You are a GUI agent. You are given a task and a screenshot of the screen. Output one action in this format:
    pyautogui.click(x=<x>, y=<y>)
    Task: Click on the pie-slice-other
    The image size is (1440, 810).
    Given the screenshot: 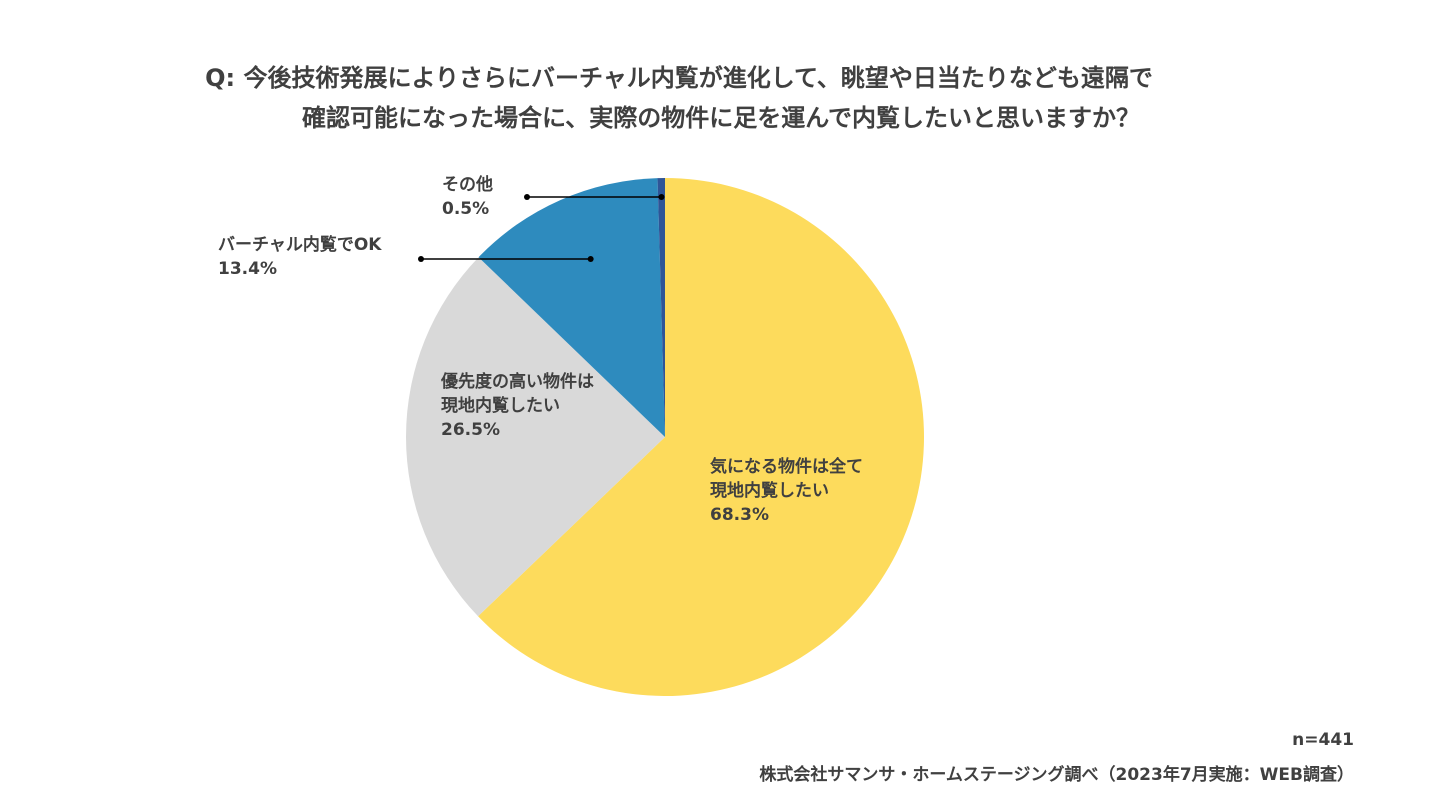 What is the action you would take?
    pyautogui.click(x=661, y=307)
    